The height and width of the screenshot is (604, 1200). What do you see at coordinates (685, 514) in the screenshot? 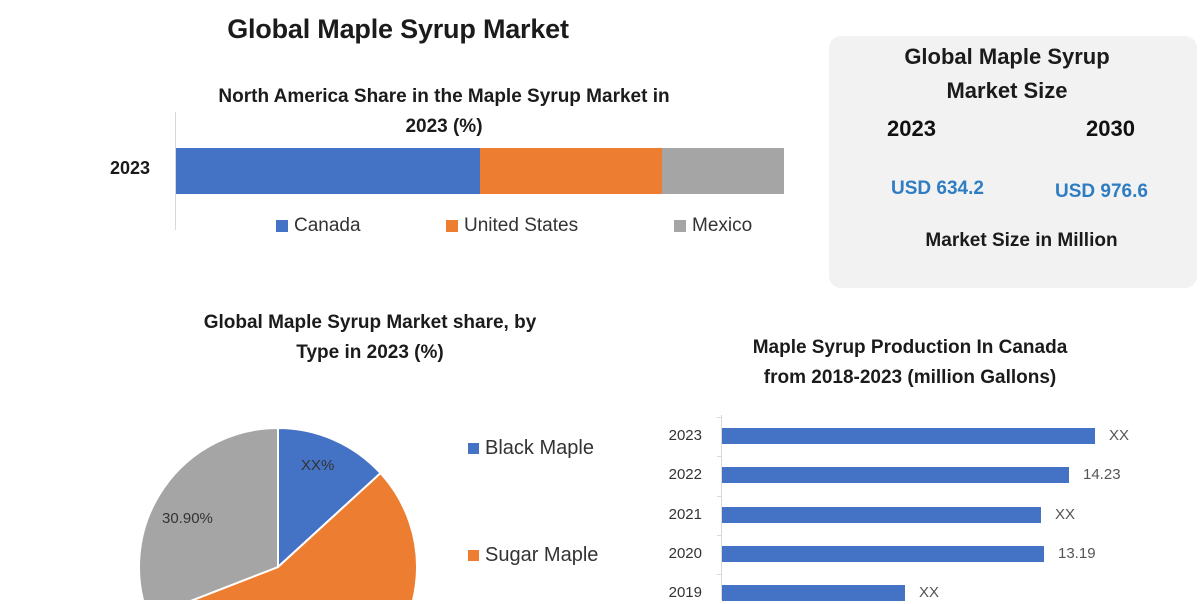
I see `production-year-label: 2021` at bounding box center [685, 514].